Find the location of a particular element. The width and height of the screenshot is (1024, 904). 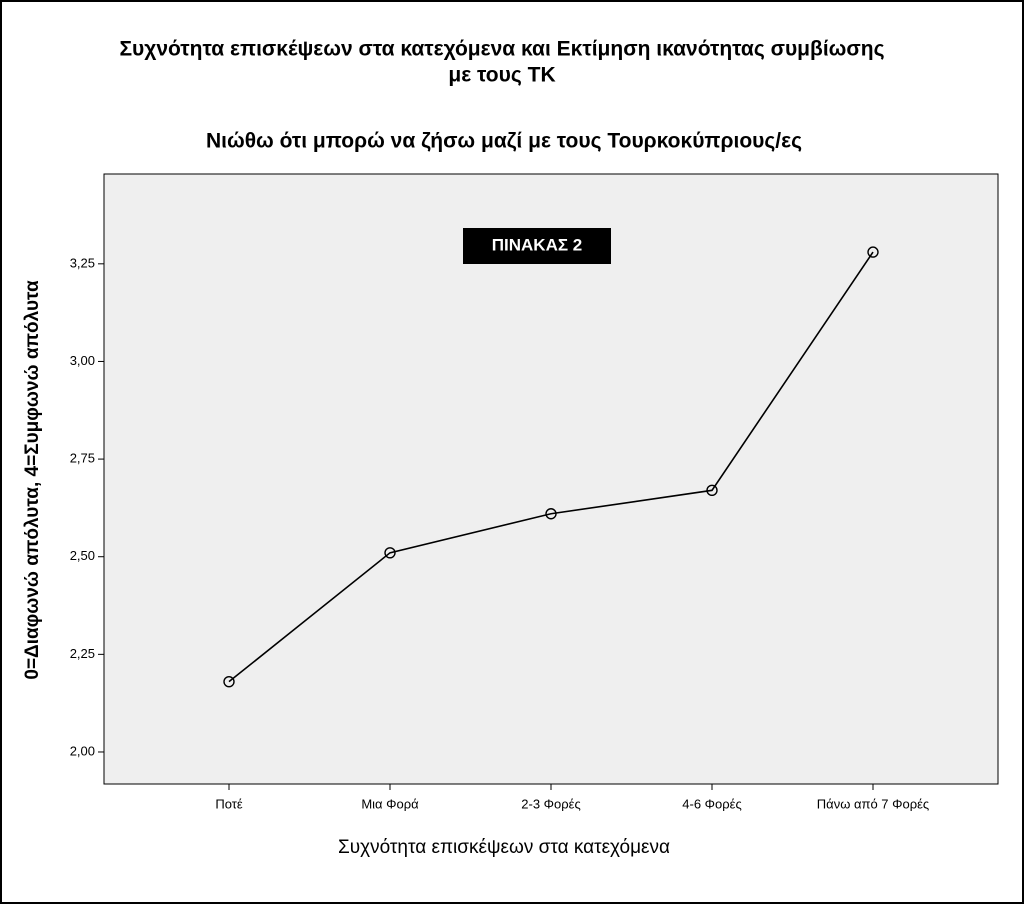

annotation-box is located at coordinates (537, 246).